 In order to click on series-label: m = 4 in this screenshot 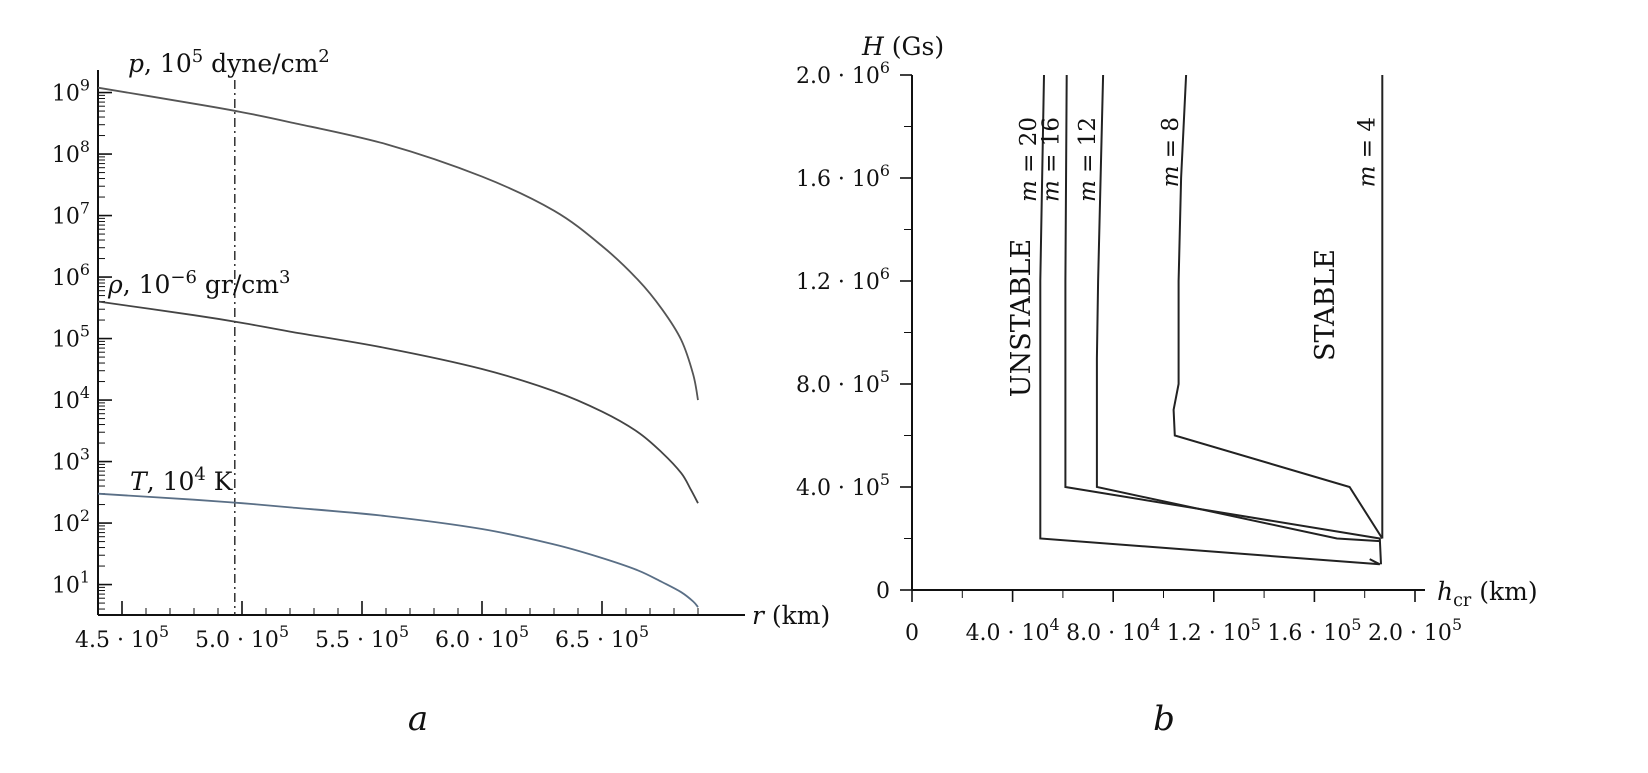, I will do `click(1367, 152)`.